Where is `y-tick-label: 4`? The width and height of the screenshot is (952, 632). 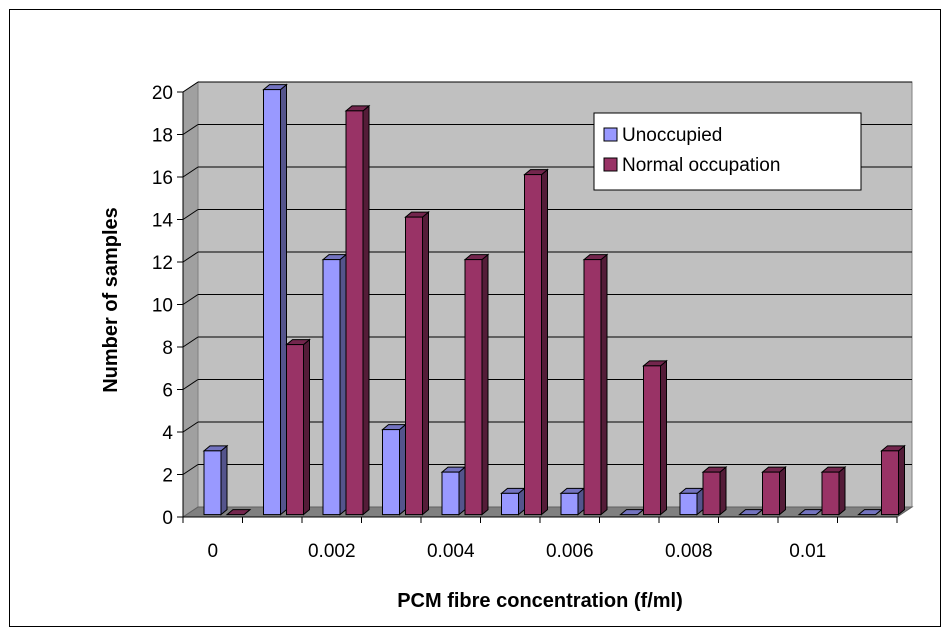
y-tick-label: 4 is located at coordinates (167, 433).